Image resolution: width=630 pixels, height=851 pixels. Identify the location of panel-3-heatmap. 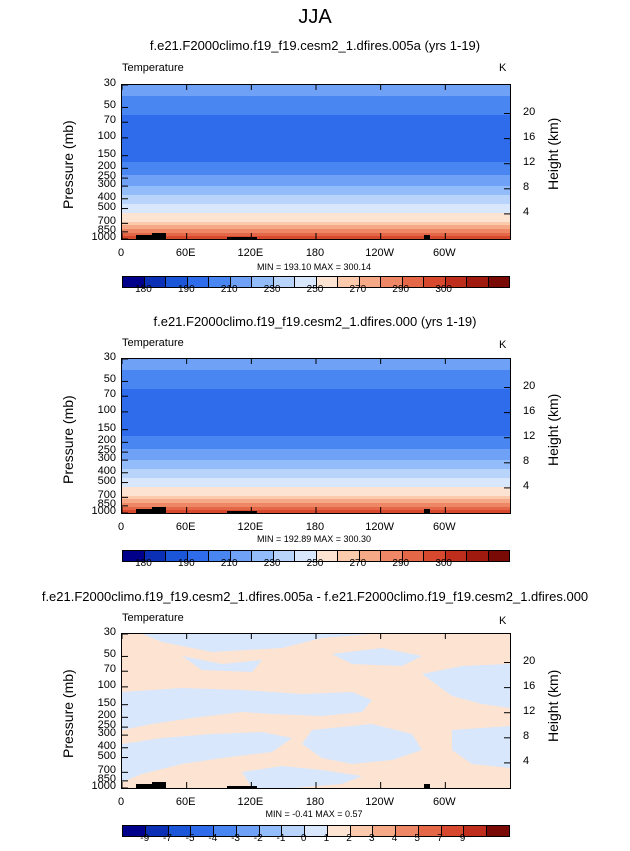
(316, 711).